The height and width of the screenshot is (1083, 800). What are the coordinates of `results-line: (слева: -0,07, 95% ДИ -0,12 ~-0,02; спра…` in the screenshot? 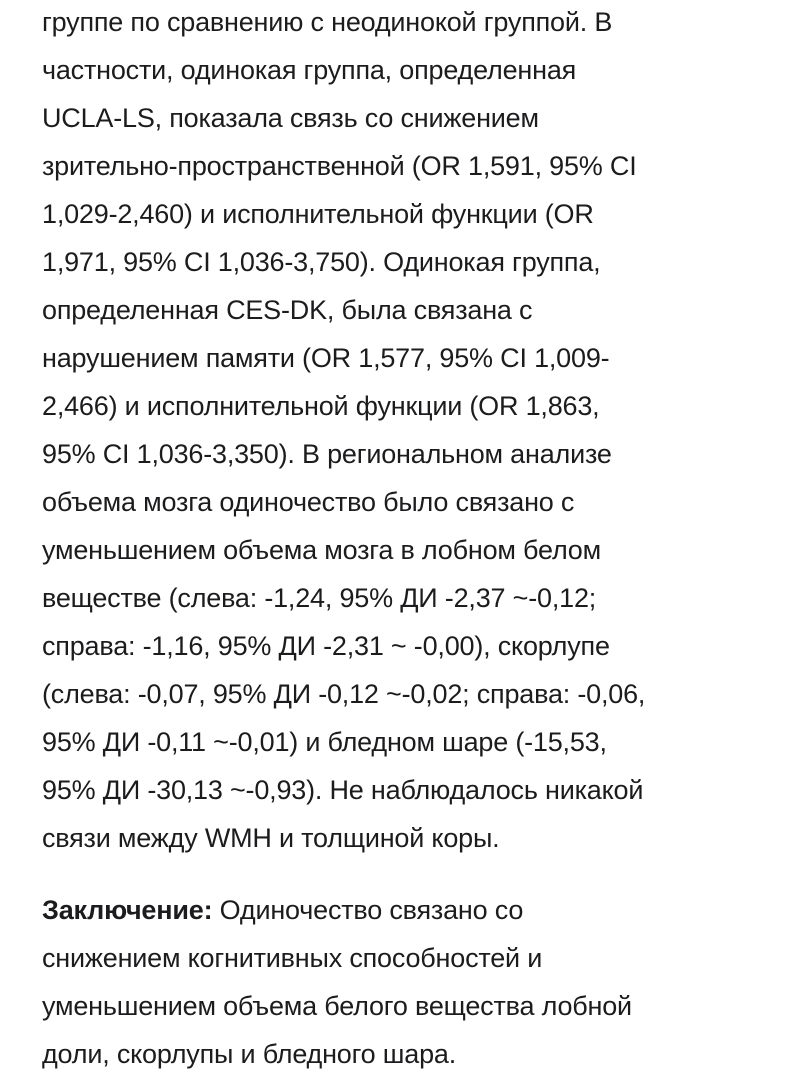 It's located at (344, 694).